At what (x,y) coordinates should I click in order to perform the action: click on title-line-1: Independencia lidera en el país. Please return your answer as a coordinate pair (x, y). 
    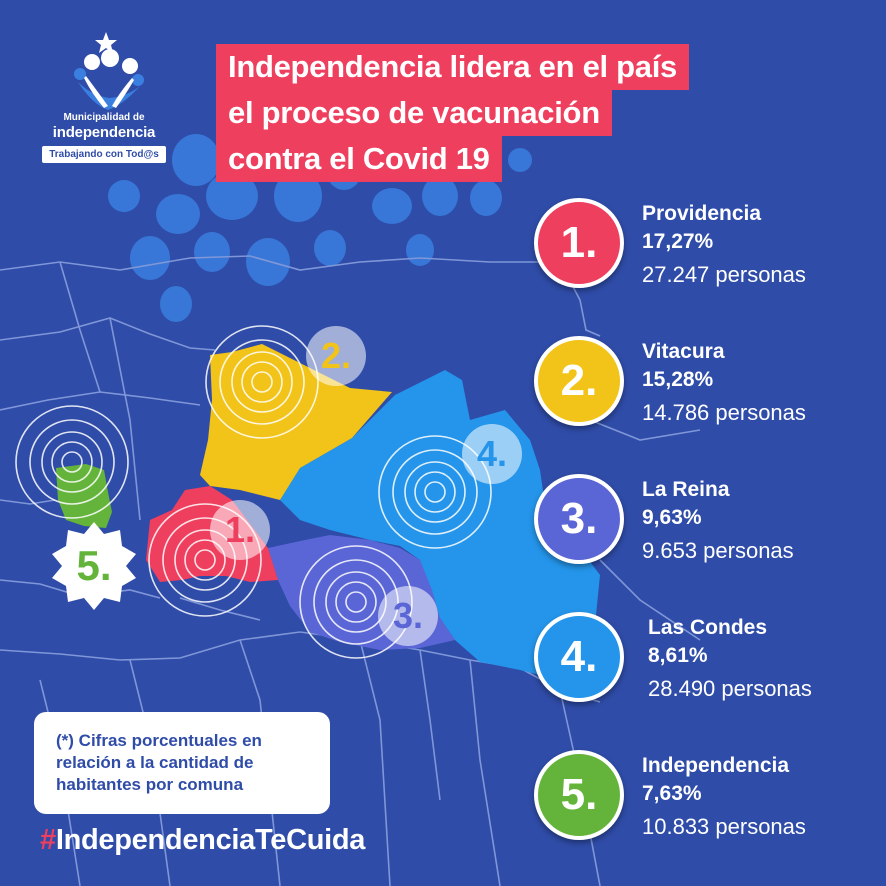
    Looking at the image, I should click on (452, 67).